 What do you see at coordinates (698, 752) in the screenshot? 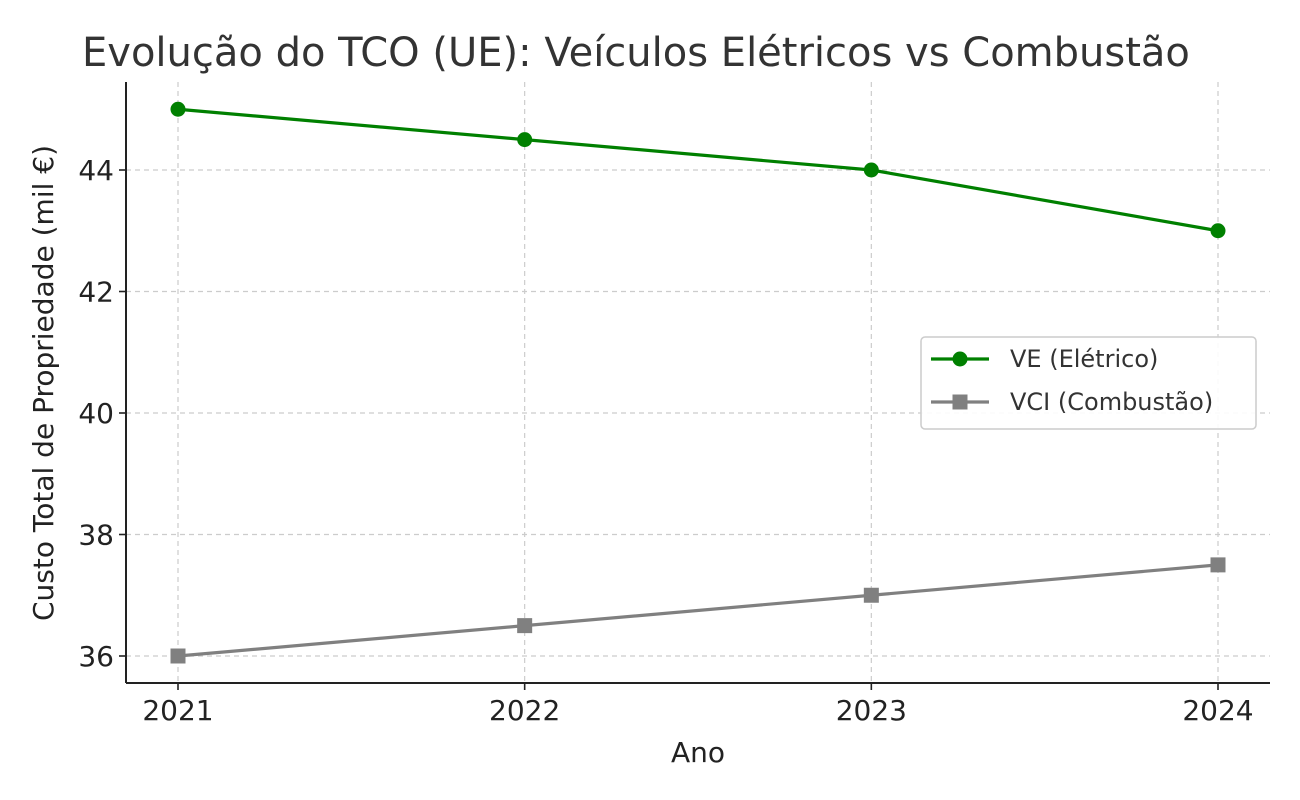
I see `x-axis-label: Ano` at bounding box center [698, 752].